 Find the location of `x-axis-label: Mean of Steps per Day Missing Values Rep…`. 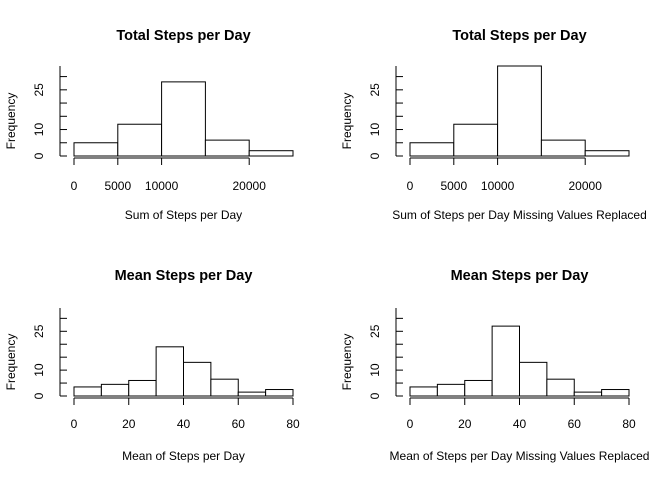

x-axis-label: Mean of Steps per Day Missing Values Rep… is located at coordinates (520, 456).